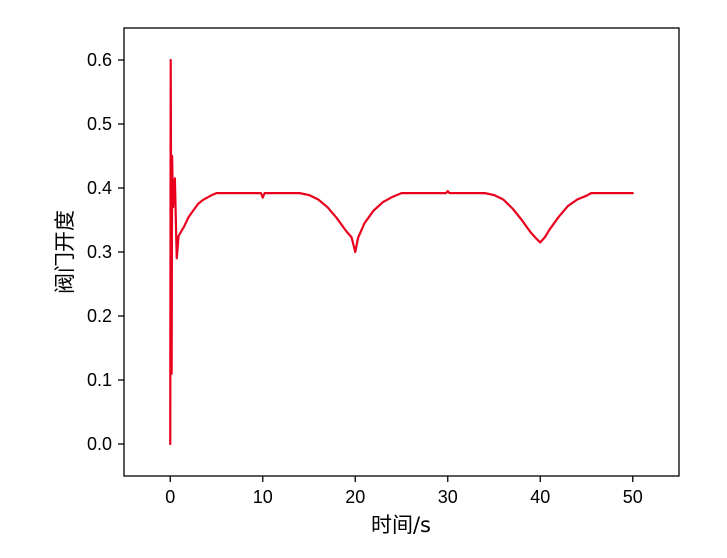 This screenshot has height=558, width=727. What do you see at coordinates (448, 497) in the screenshot?
I see `x-tick-label: 30` at bounding box center [448, 497].